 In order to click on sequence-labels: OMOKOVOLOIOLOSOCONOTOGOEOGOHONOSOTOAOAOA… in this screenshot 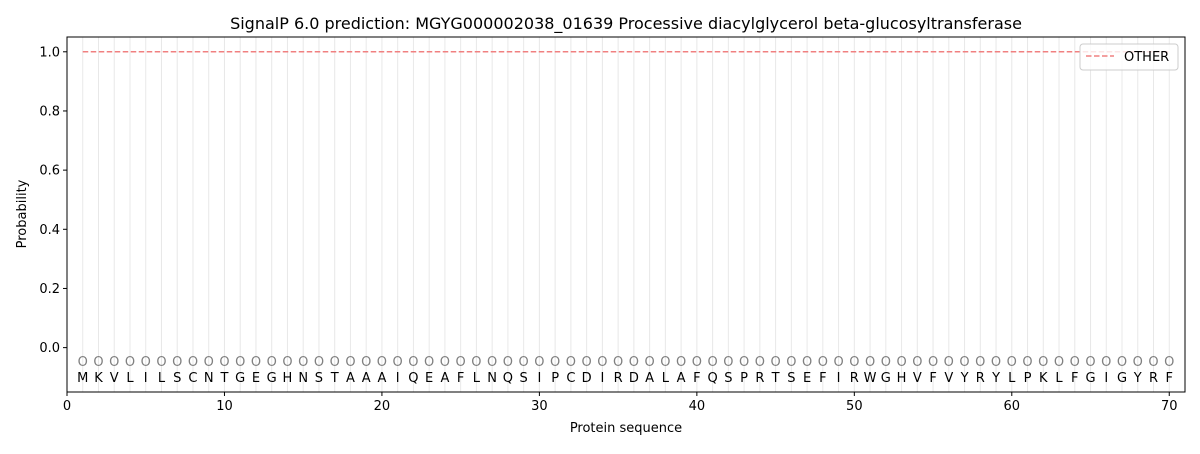, I will do `click(625, 370)`.